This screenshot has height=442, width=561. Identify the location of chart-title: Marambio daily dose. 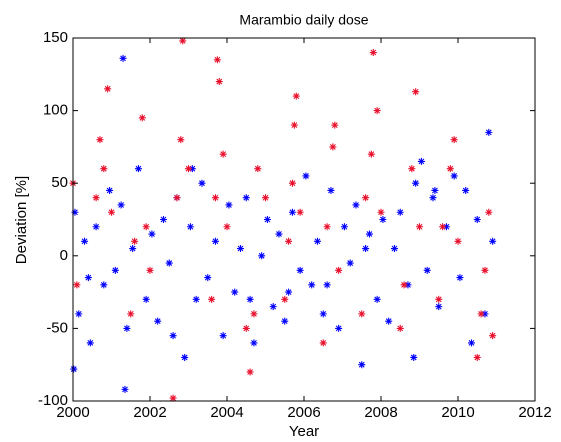
(303, 20).